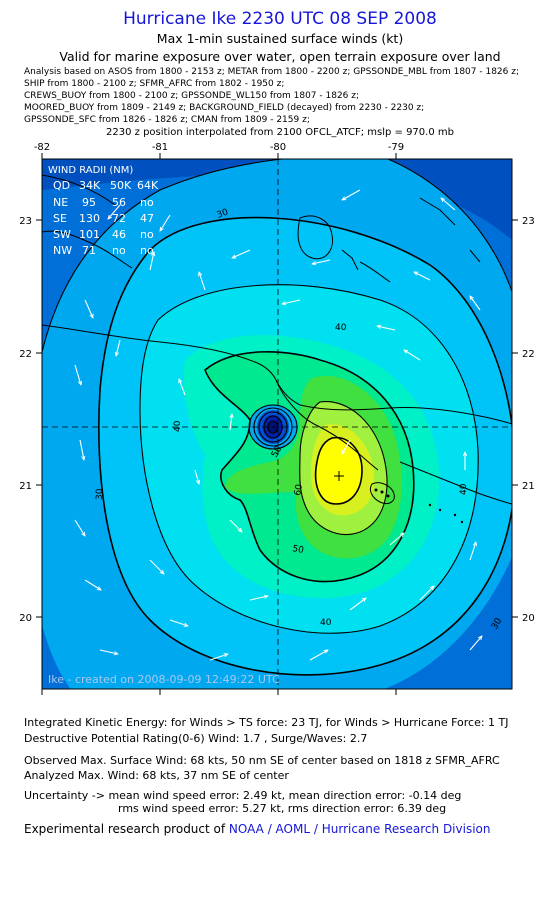  What do you see at coordinates (103, 202) in the screenshot?
I see `wind-radii-row: NE 95 56 no` at bounding box center [103, 202].